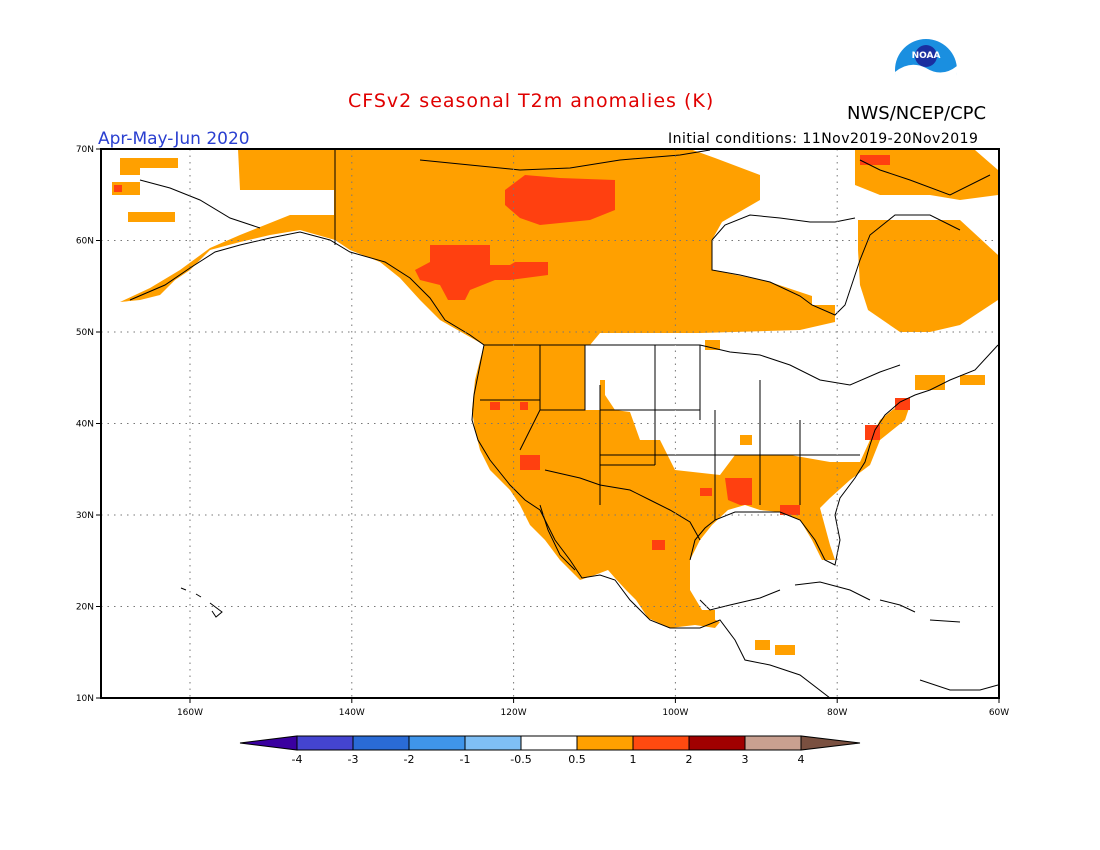 Image resolution: width=1100 pixels, height=850 pixels. I want to click on colorbar-low-arrow, so click(268, 743).